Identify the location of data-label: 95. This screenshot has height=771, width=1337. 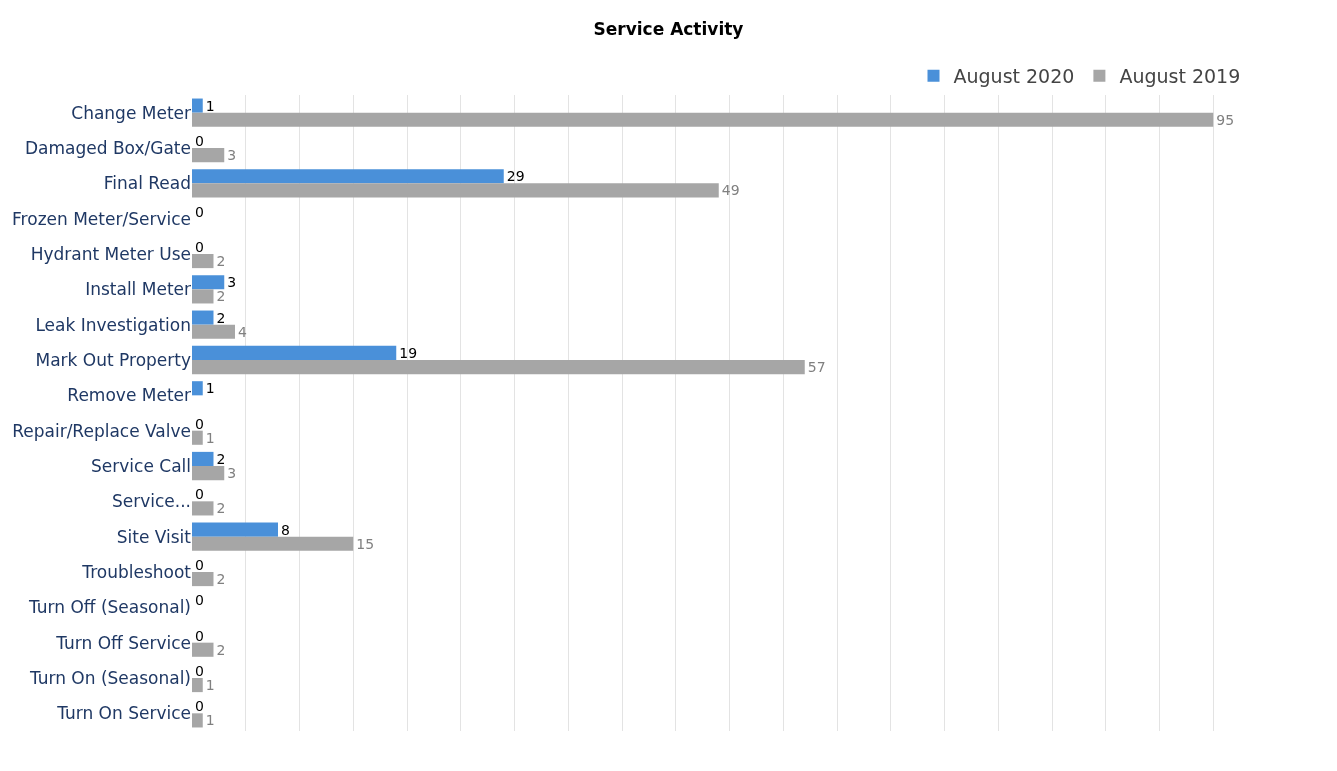
(1225, 119).